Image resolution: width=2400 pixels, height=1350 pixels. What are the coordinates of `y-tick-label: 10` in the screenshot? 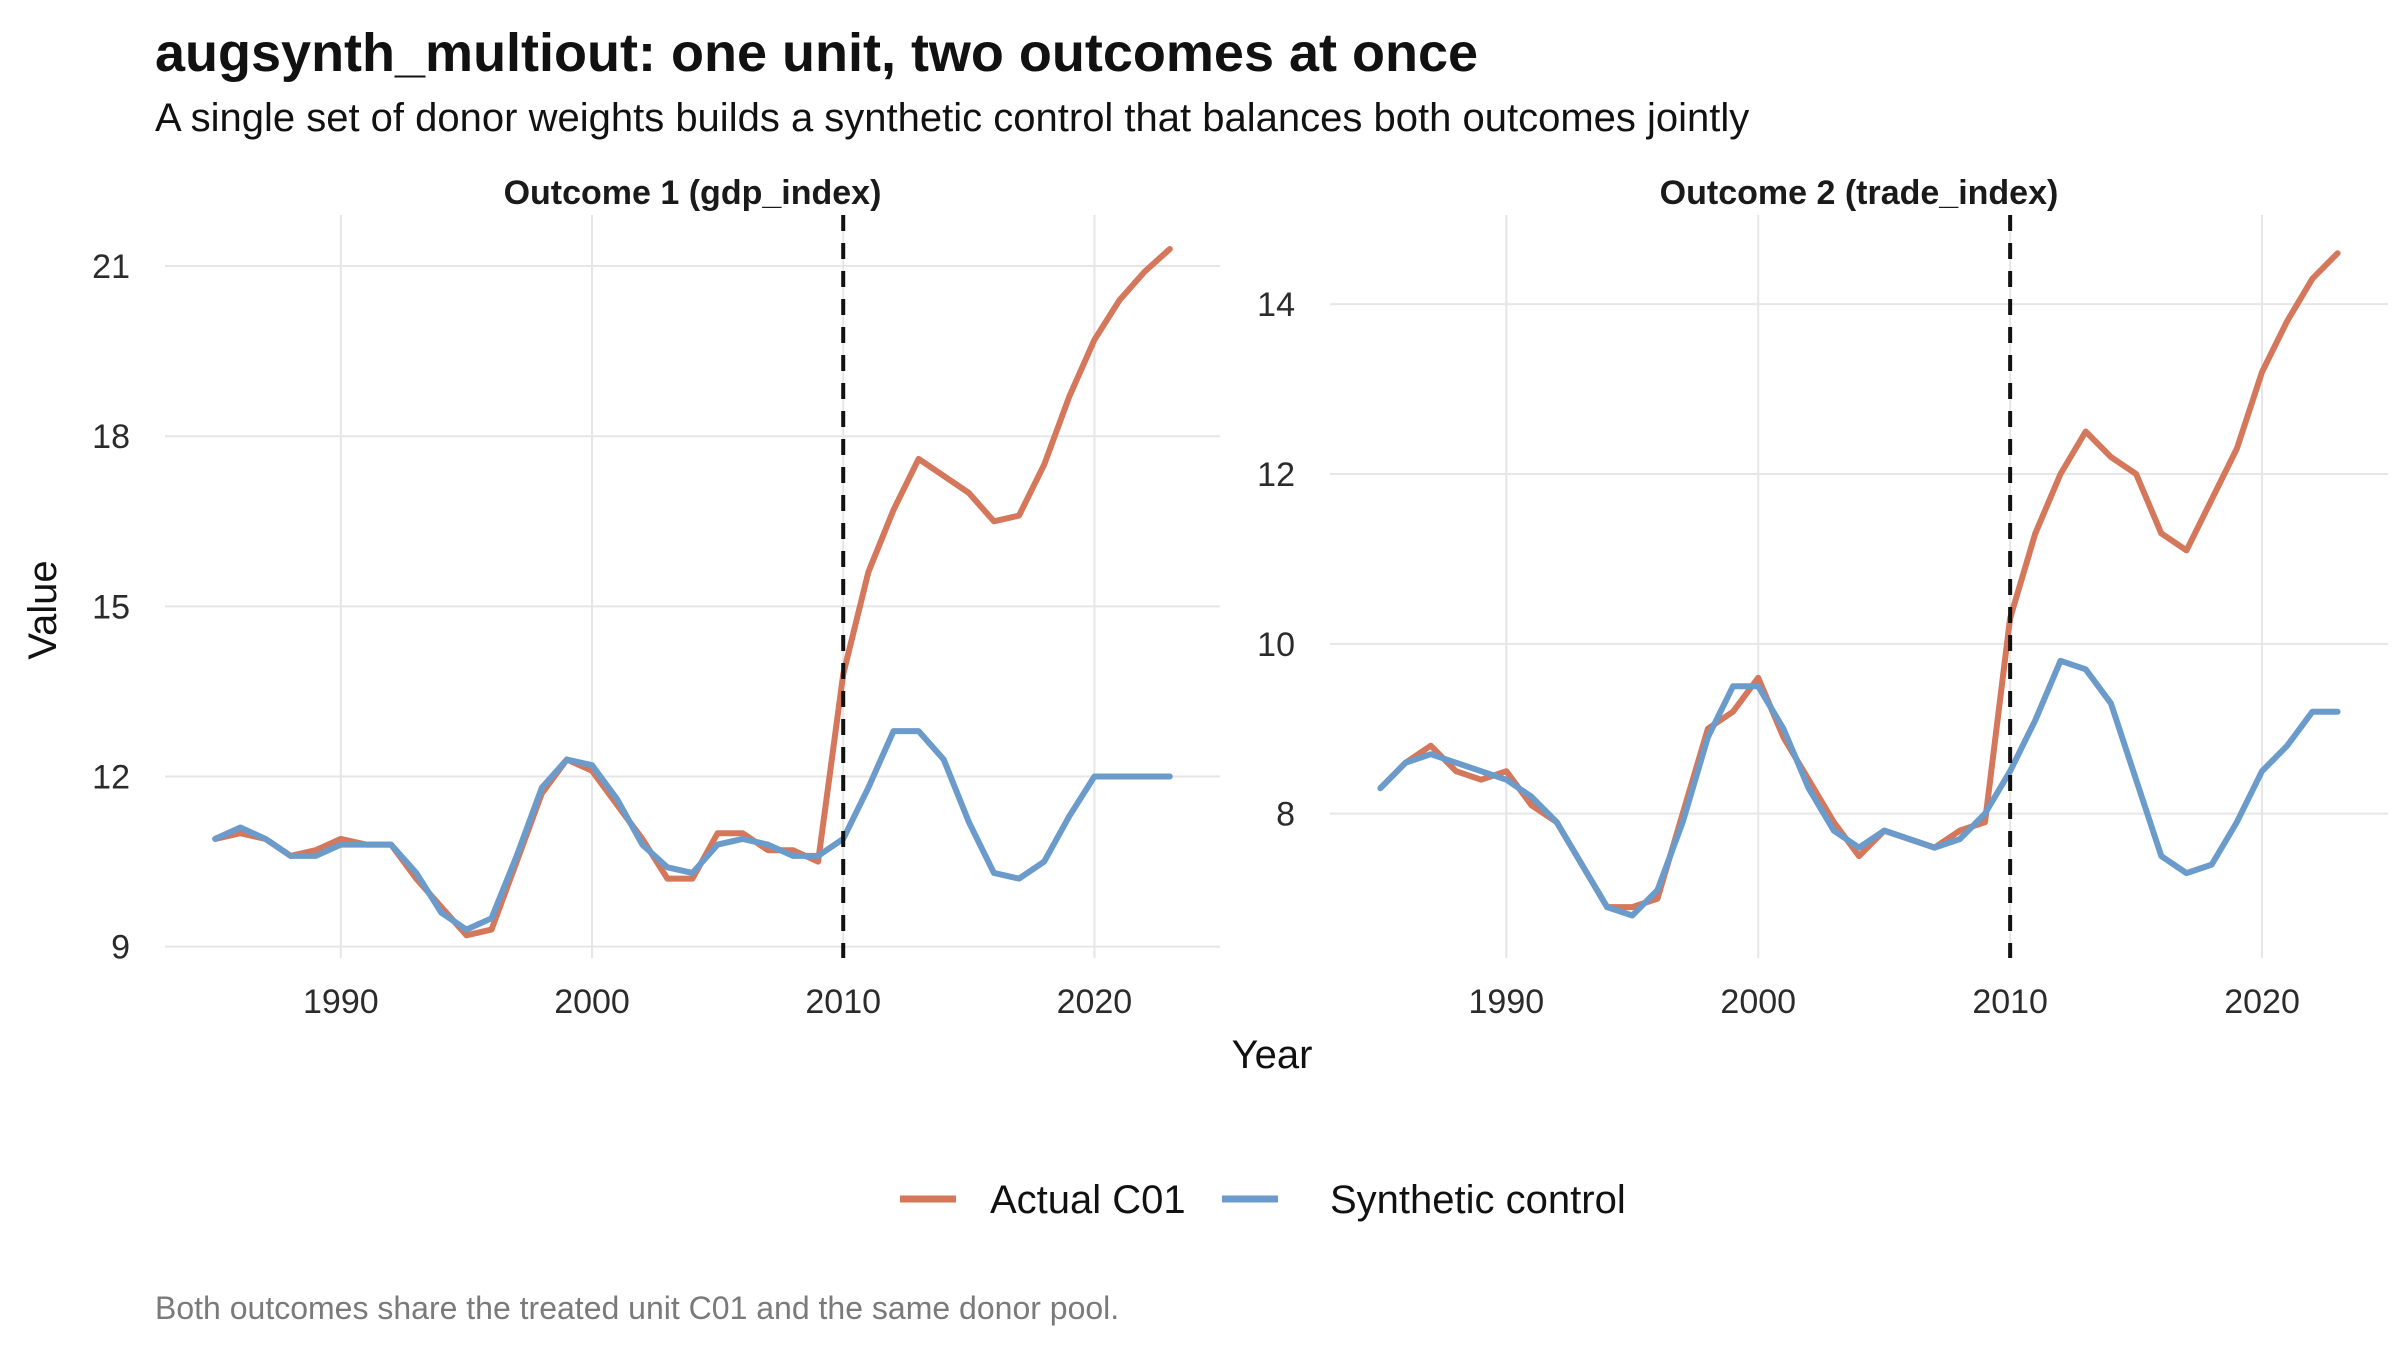 It's located at (1276, 645).